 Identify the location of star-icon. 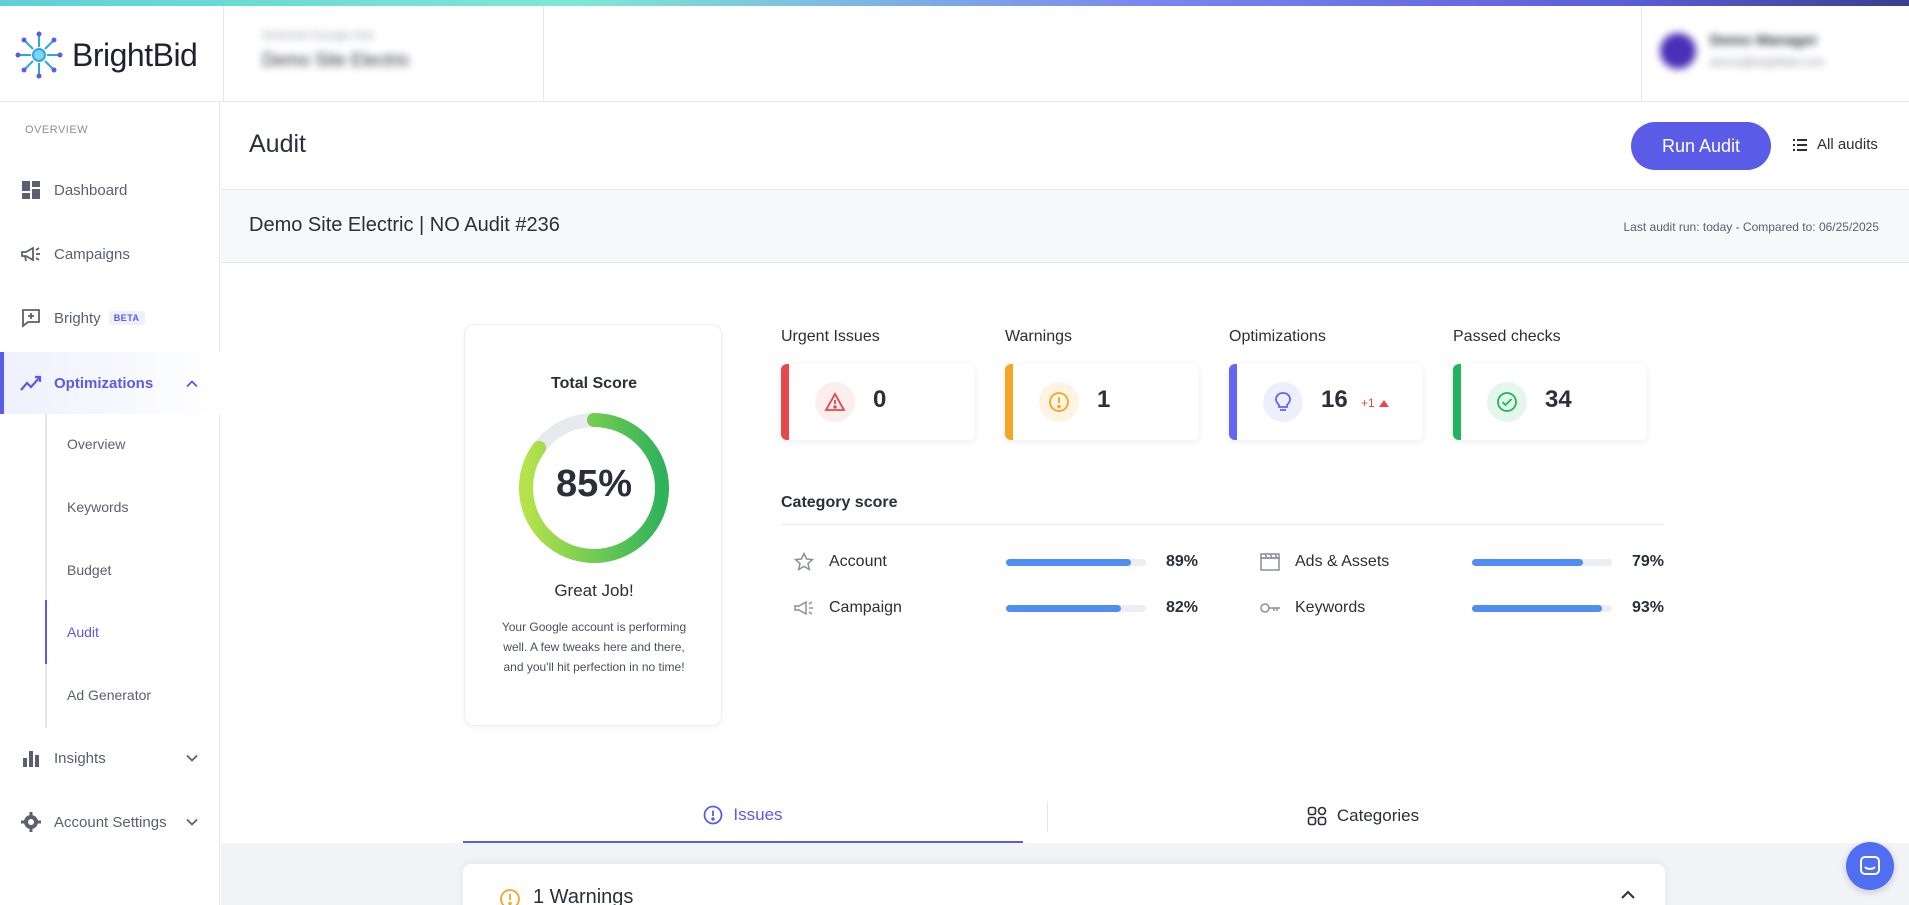
(804, 562).